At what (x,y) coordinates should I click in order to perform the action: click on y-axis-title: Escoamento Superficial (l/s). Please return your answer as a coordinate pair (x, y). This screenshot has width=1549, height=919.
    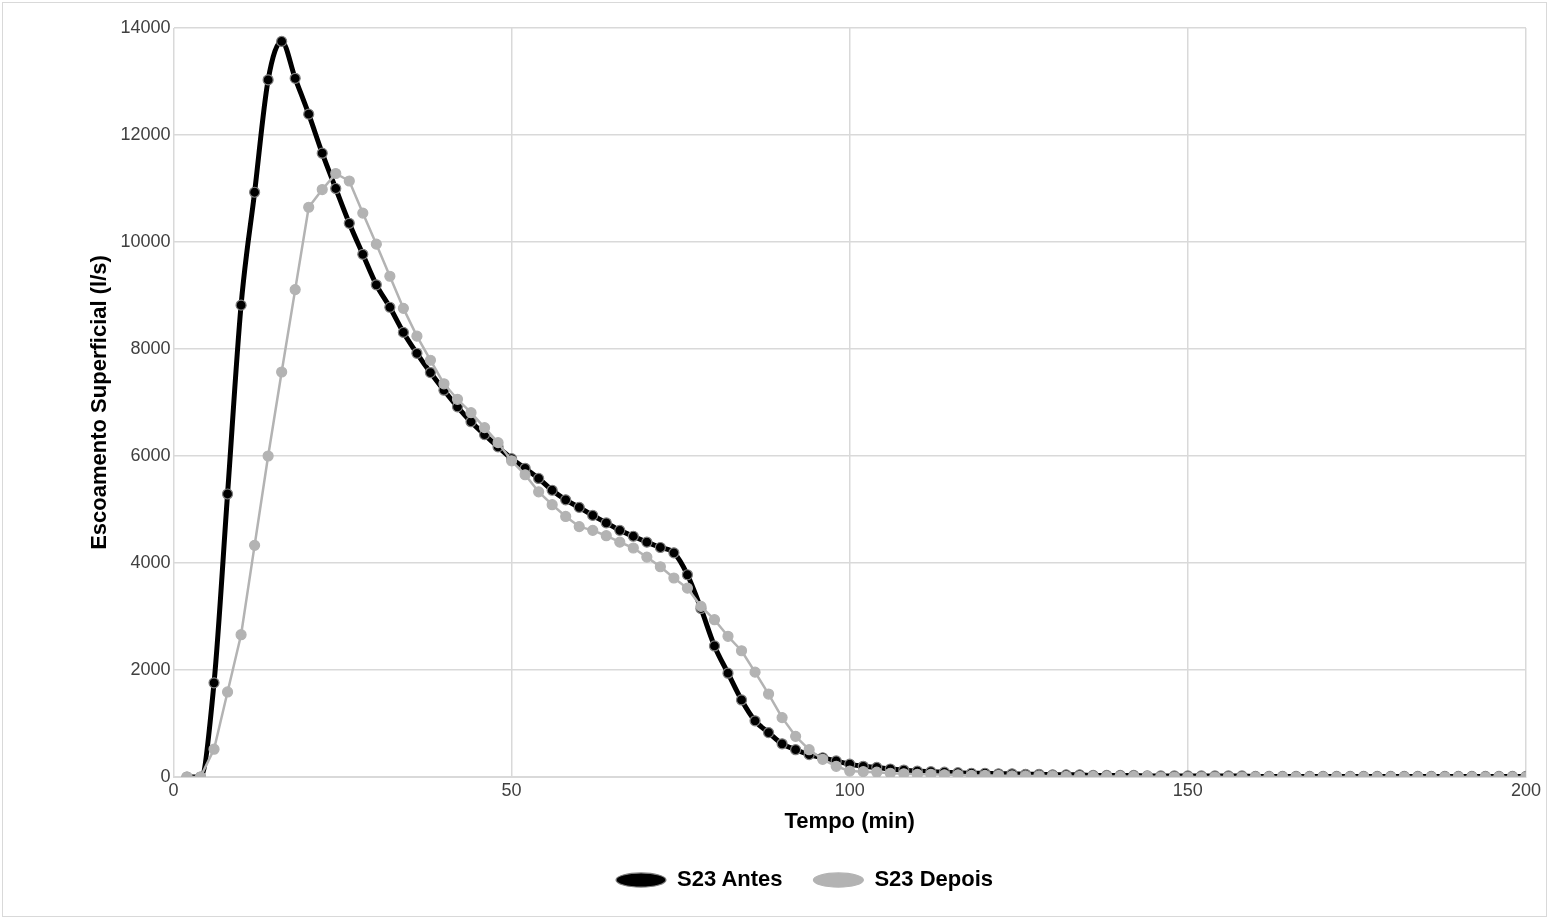
    Looking at the image, I should click on (99, 402).